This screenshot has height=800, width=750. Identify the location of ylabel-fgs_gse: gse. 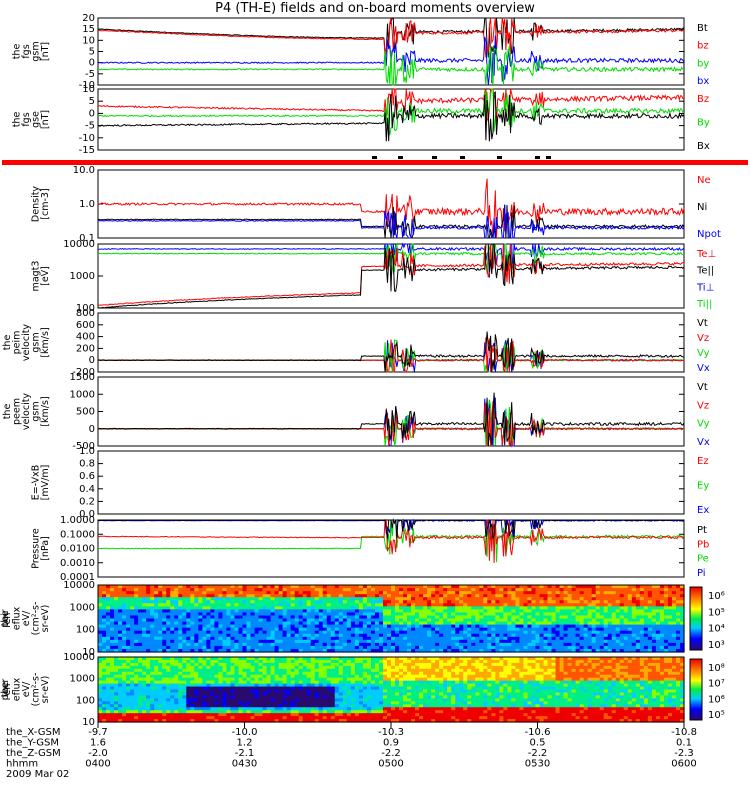
(36, 119).